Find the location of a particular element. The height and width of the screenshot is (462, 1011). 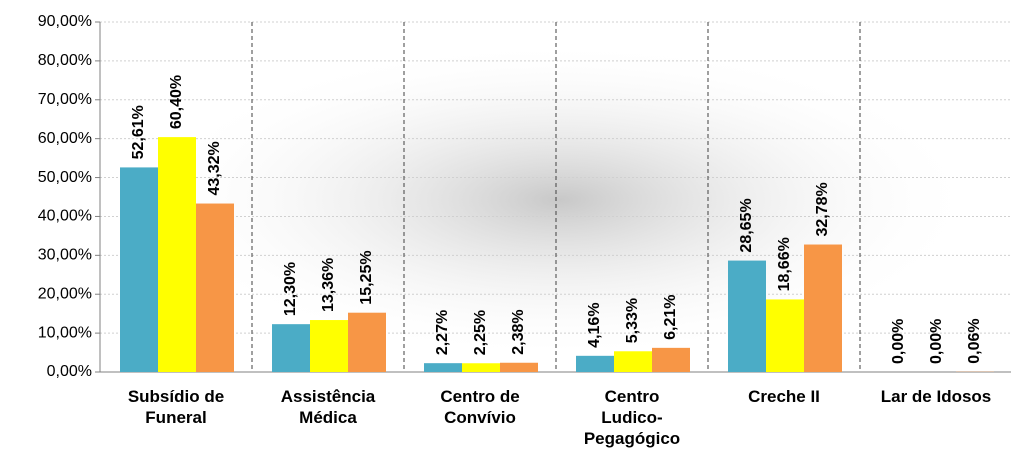

y-tick-label: 70,00% is located at coordinates (65, 99).